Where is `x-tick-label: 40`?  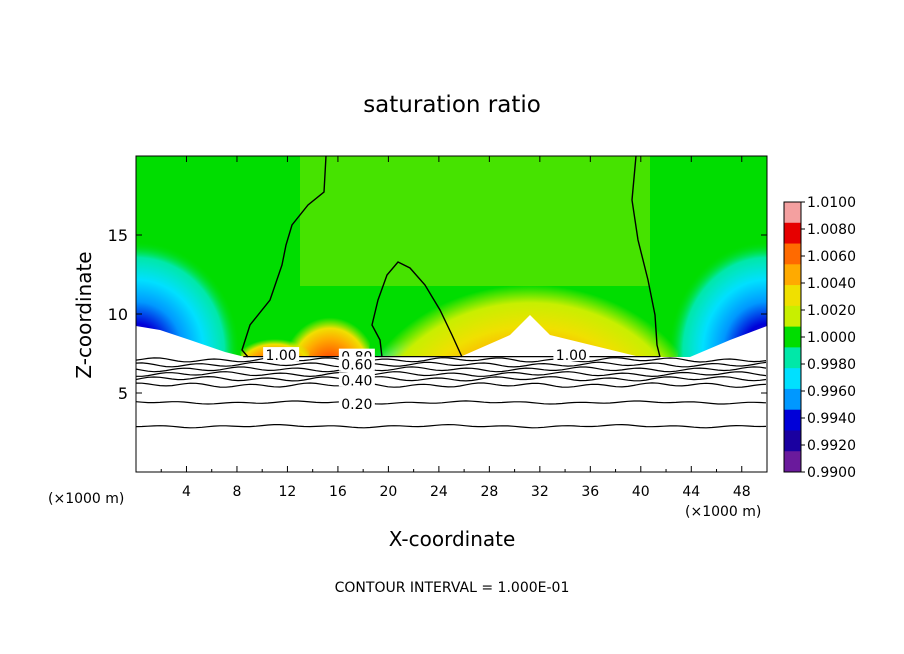 x-tick-label: 40 is located at coordinates (641, 492).